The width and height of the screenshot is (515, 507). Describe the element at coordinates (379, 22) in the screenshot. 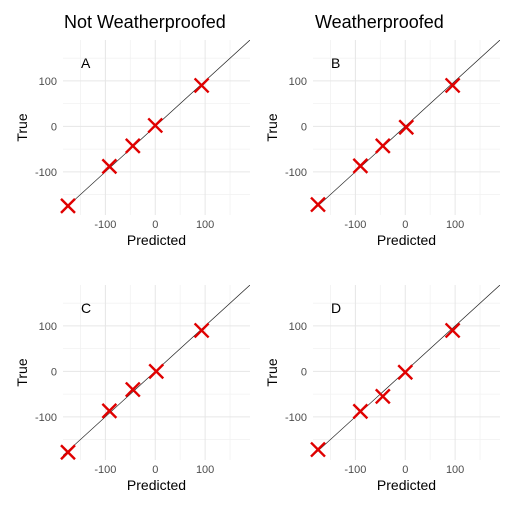

I see `column-title-weatherproofed: Weatherproofed` at that location.